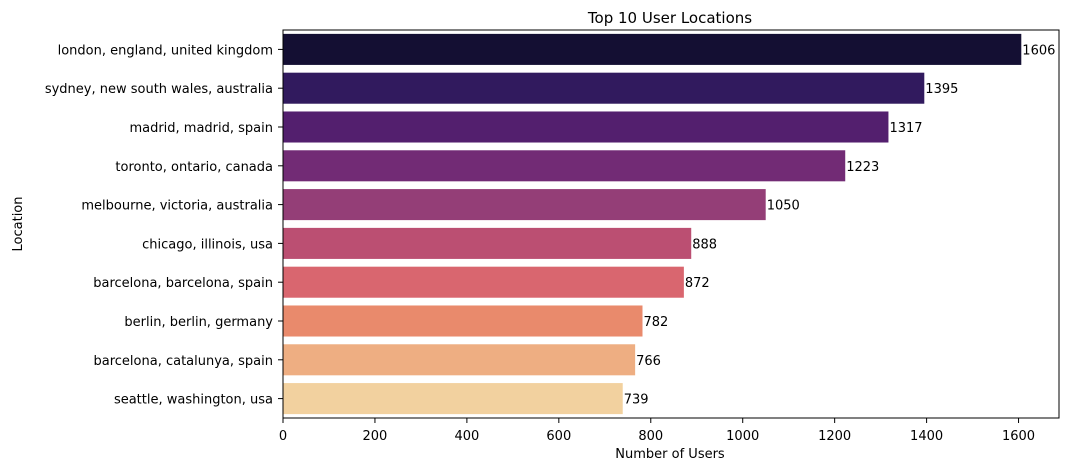  Describe the element at coordinates (207, 244) in the screenshot. I see `y-tick-label: chicago, illinois, usa` at that location.